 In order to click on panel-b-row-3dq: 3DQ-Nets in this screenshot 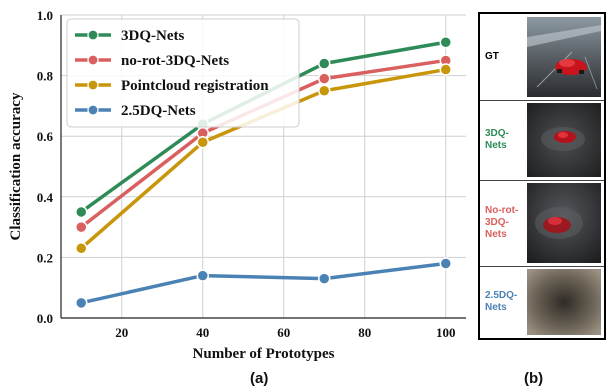, I will do `click(542, 140)`.